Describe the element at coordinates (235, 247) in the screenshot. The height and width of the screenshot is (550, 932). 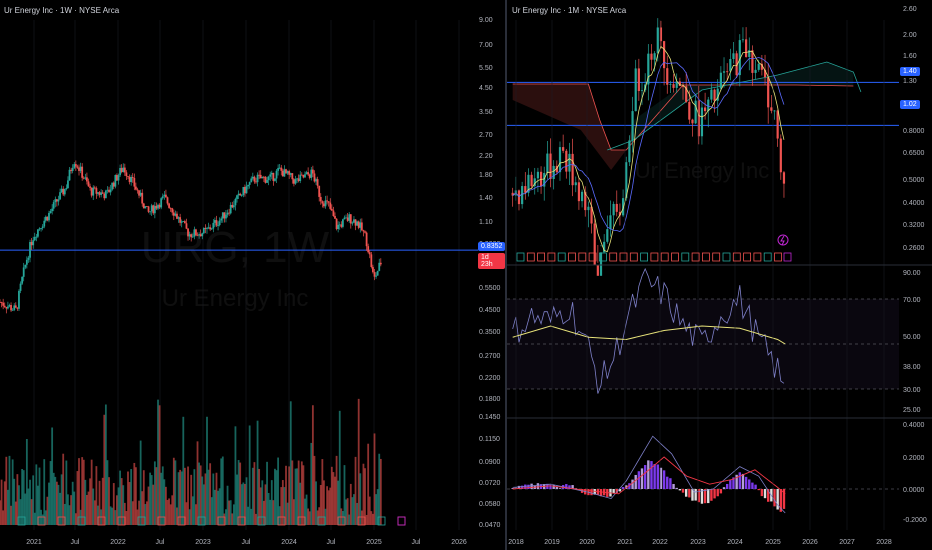
I see `left-watermark-symbol: URG, 1W` at that location.